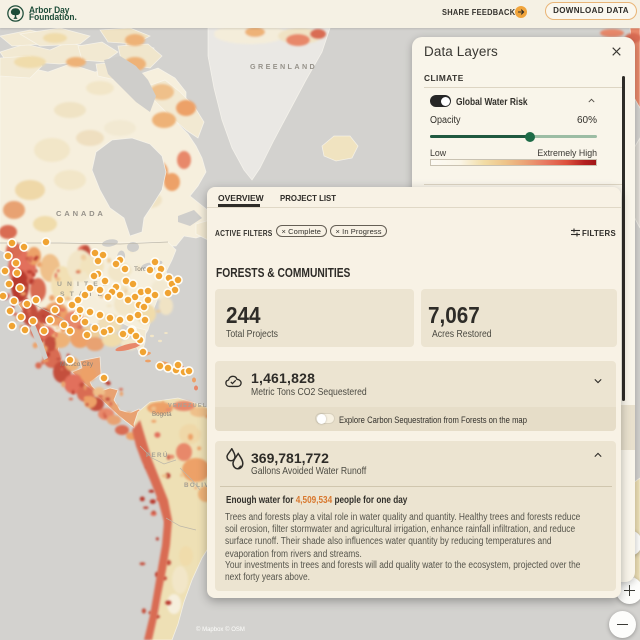 The image size is (640, 640). What do you see at coordinates (83, 284) in the screenshot?
I see `svg-text: U N I T E D` at bounding box center [83, 284].